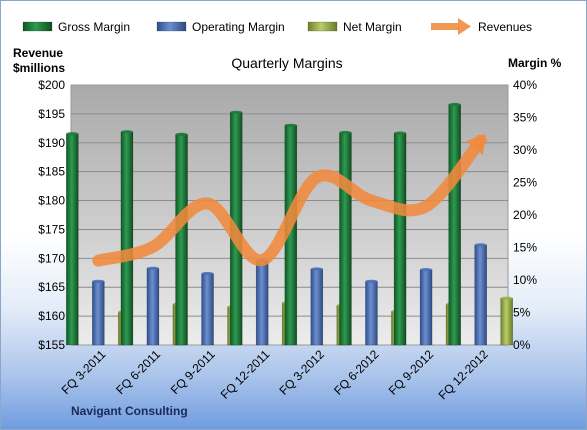  Describe the element at coordinates (84, 372) in the screenshot. I see `x-tick-label: FQ 3-2011` at that location.